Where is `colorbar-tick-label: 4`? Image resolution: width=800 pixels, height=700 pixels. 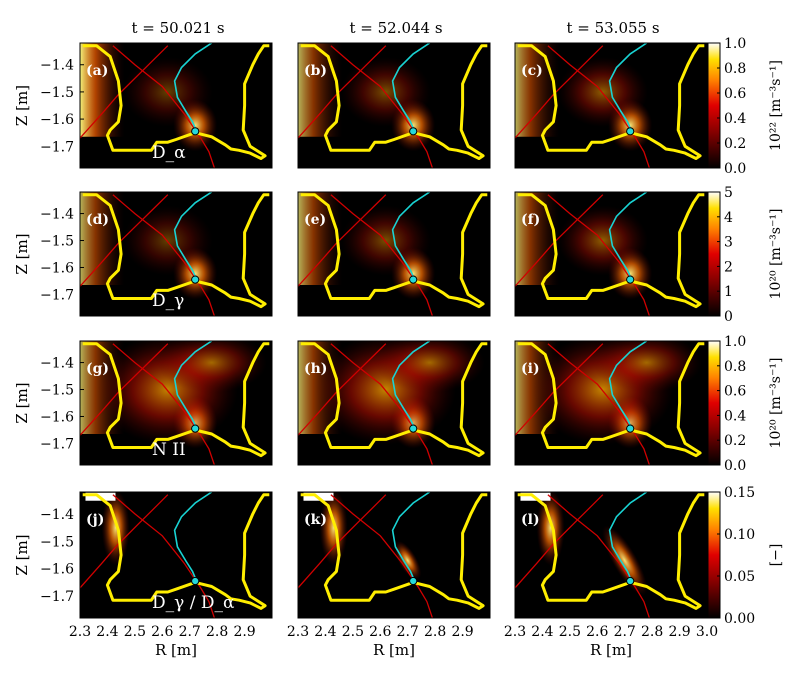
colorbar-tick-label: 4 is located at coordinates (728, 218).